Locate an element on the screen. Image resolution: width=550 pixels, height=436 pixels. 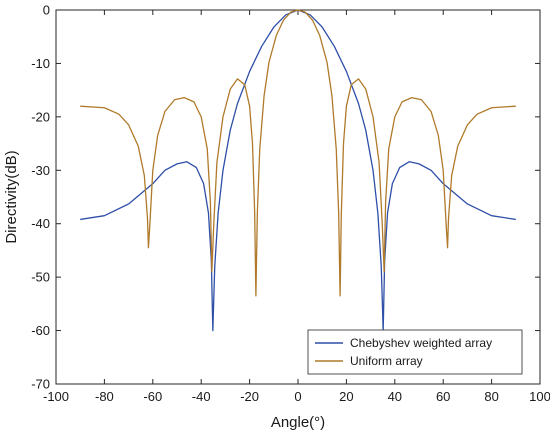
x-tick-label: 60 is located at coordinates (443, 396).